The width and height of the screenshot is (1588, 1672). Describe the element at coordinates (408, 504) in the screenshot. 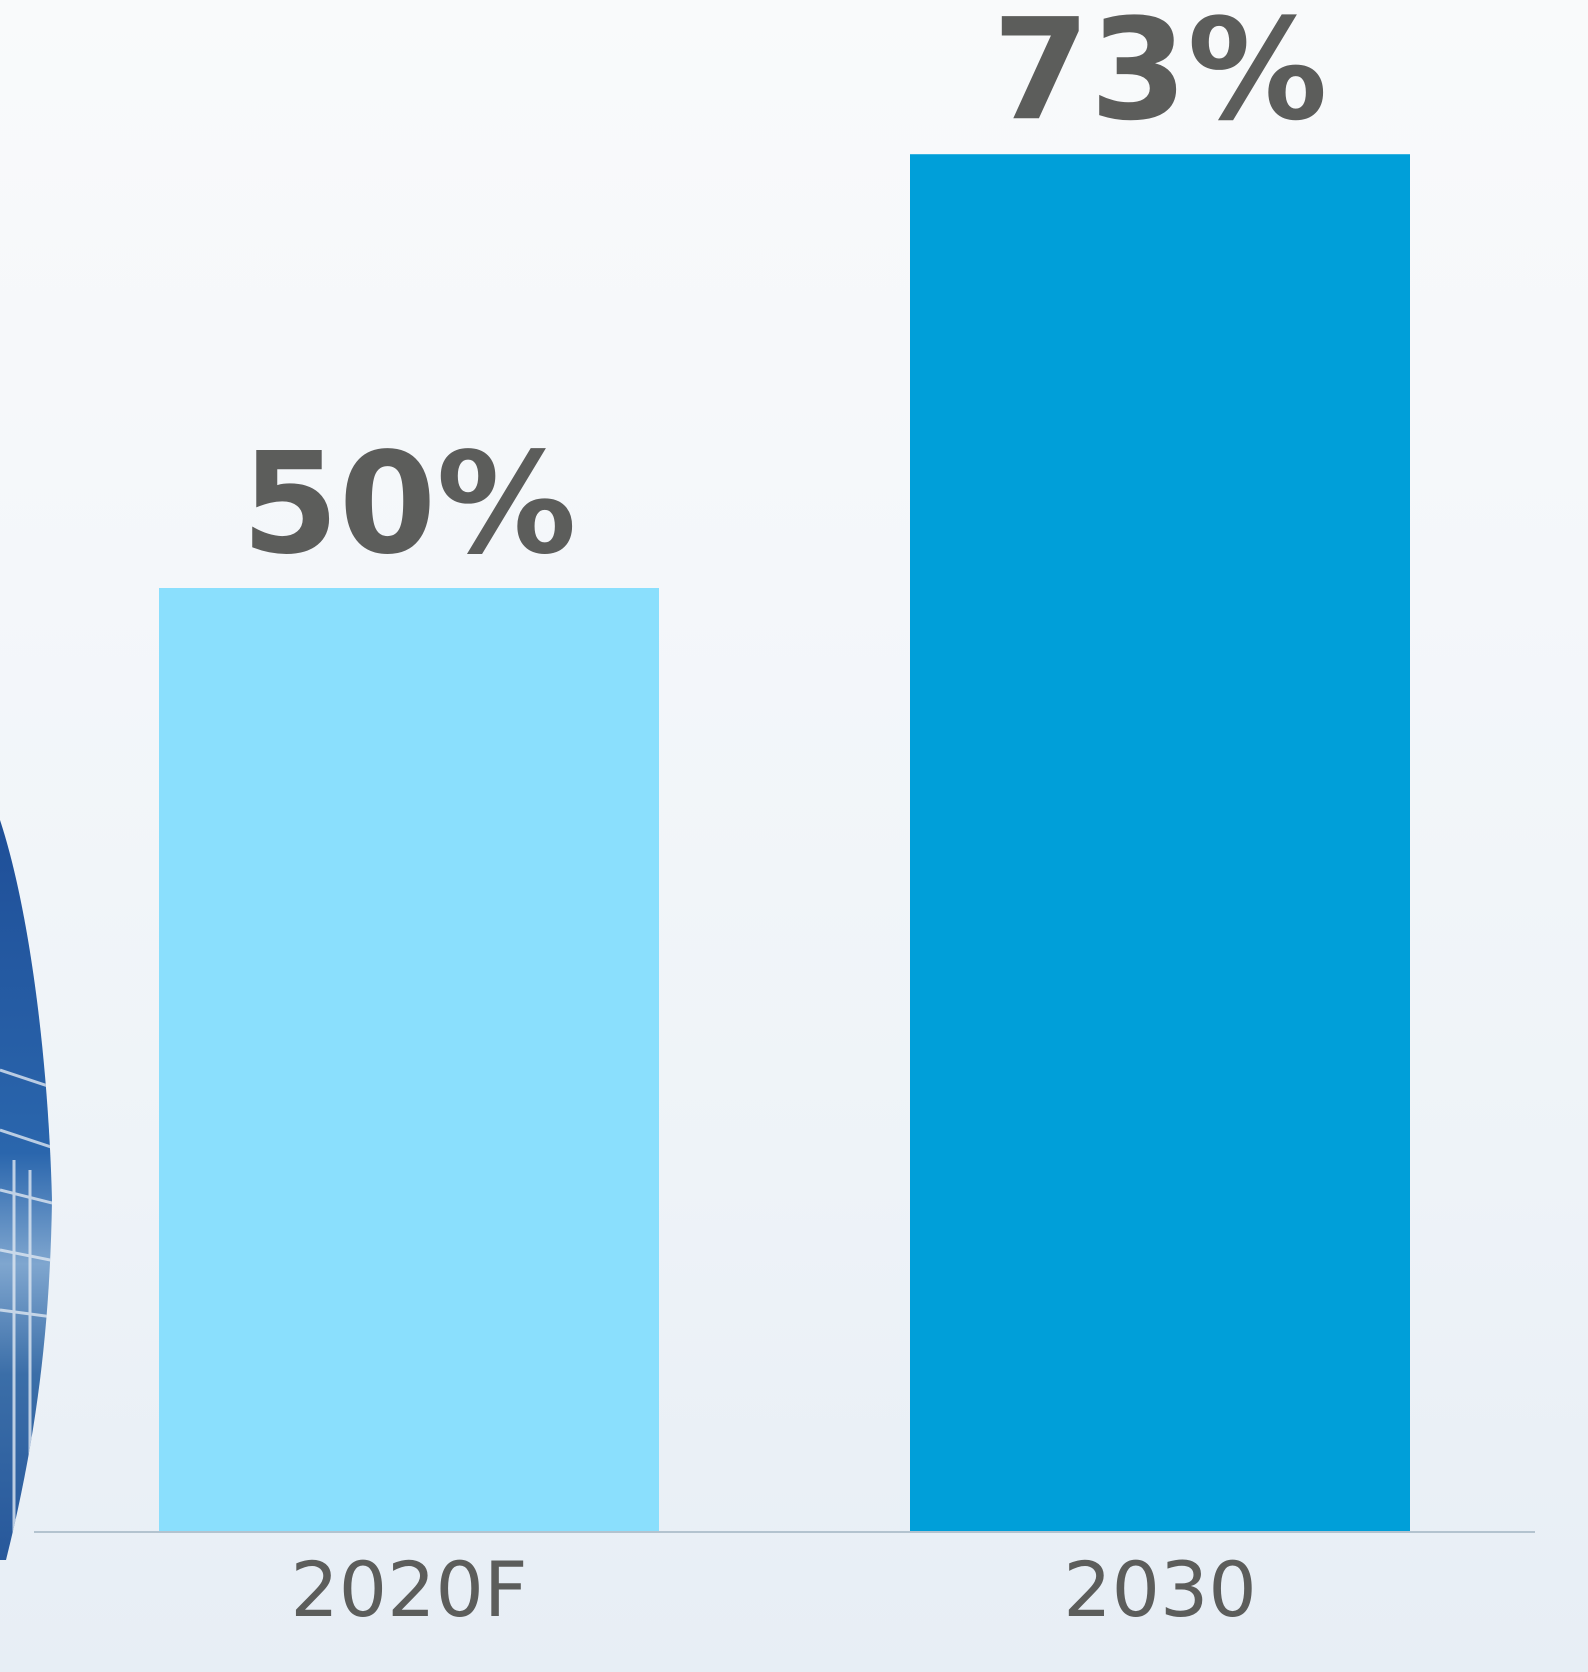

I see `data-label-2020F: 50%` at that location.